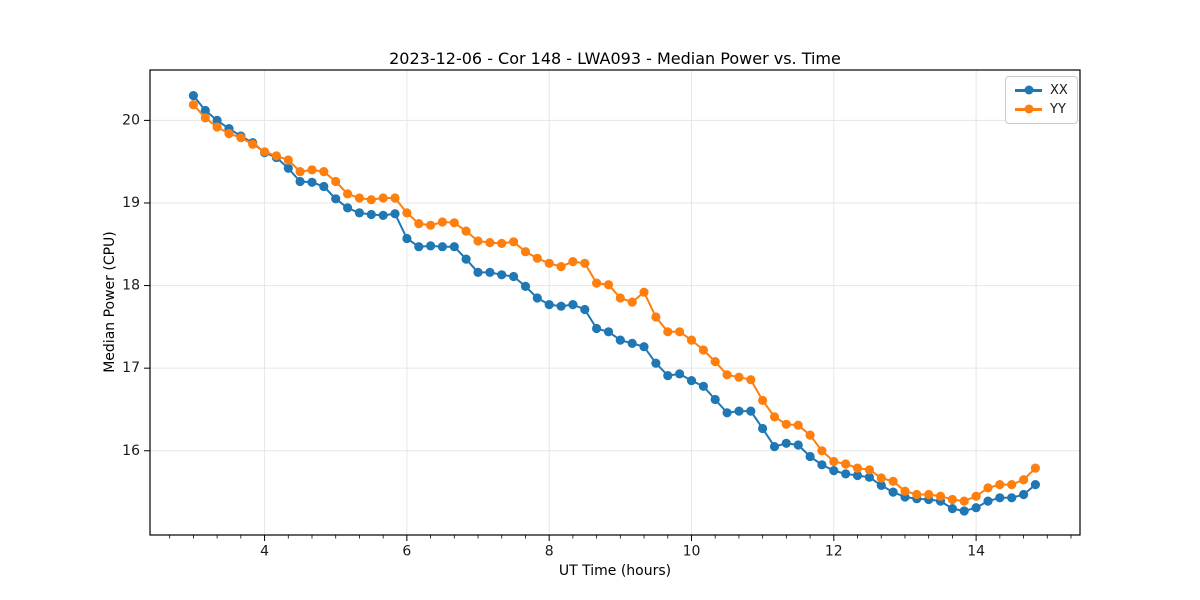 Image resolution: width=1200 pixels, height=600 pixels. I want to click on y-tick-label: 17, so click(131, 368).